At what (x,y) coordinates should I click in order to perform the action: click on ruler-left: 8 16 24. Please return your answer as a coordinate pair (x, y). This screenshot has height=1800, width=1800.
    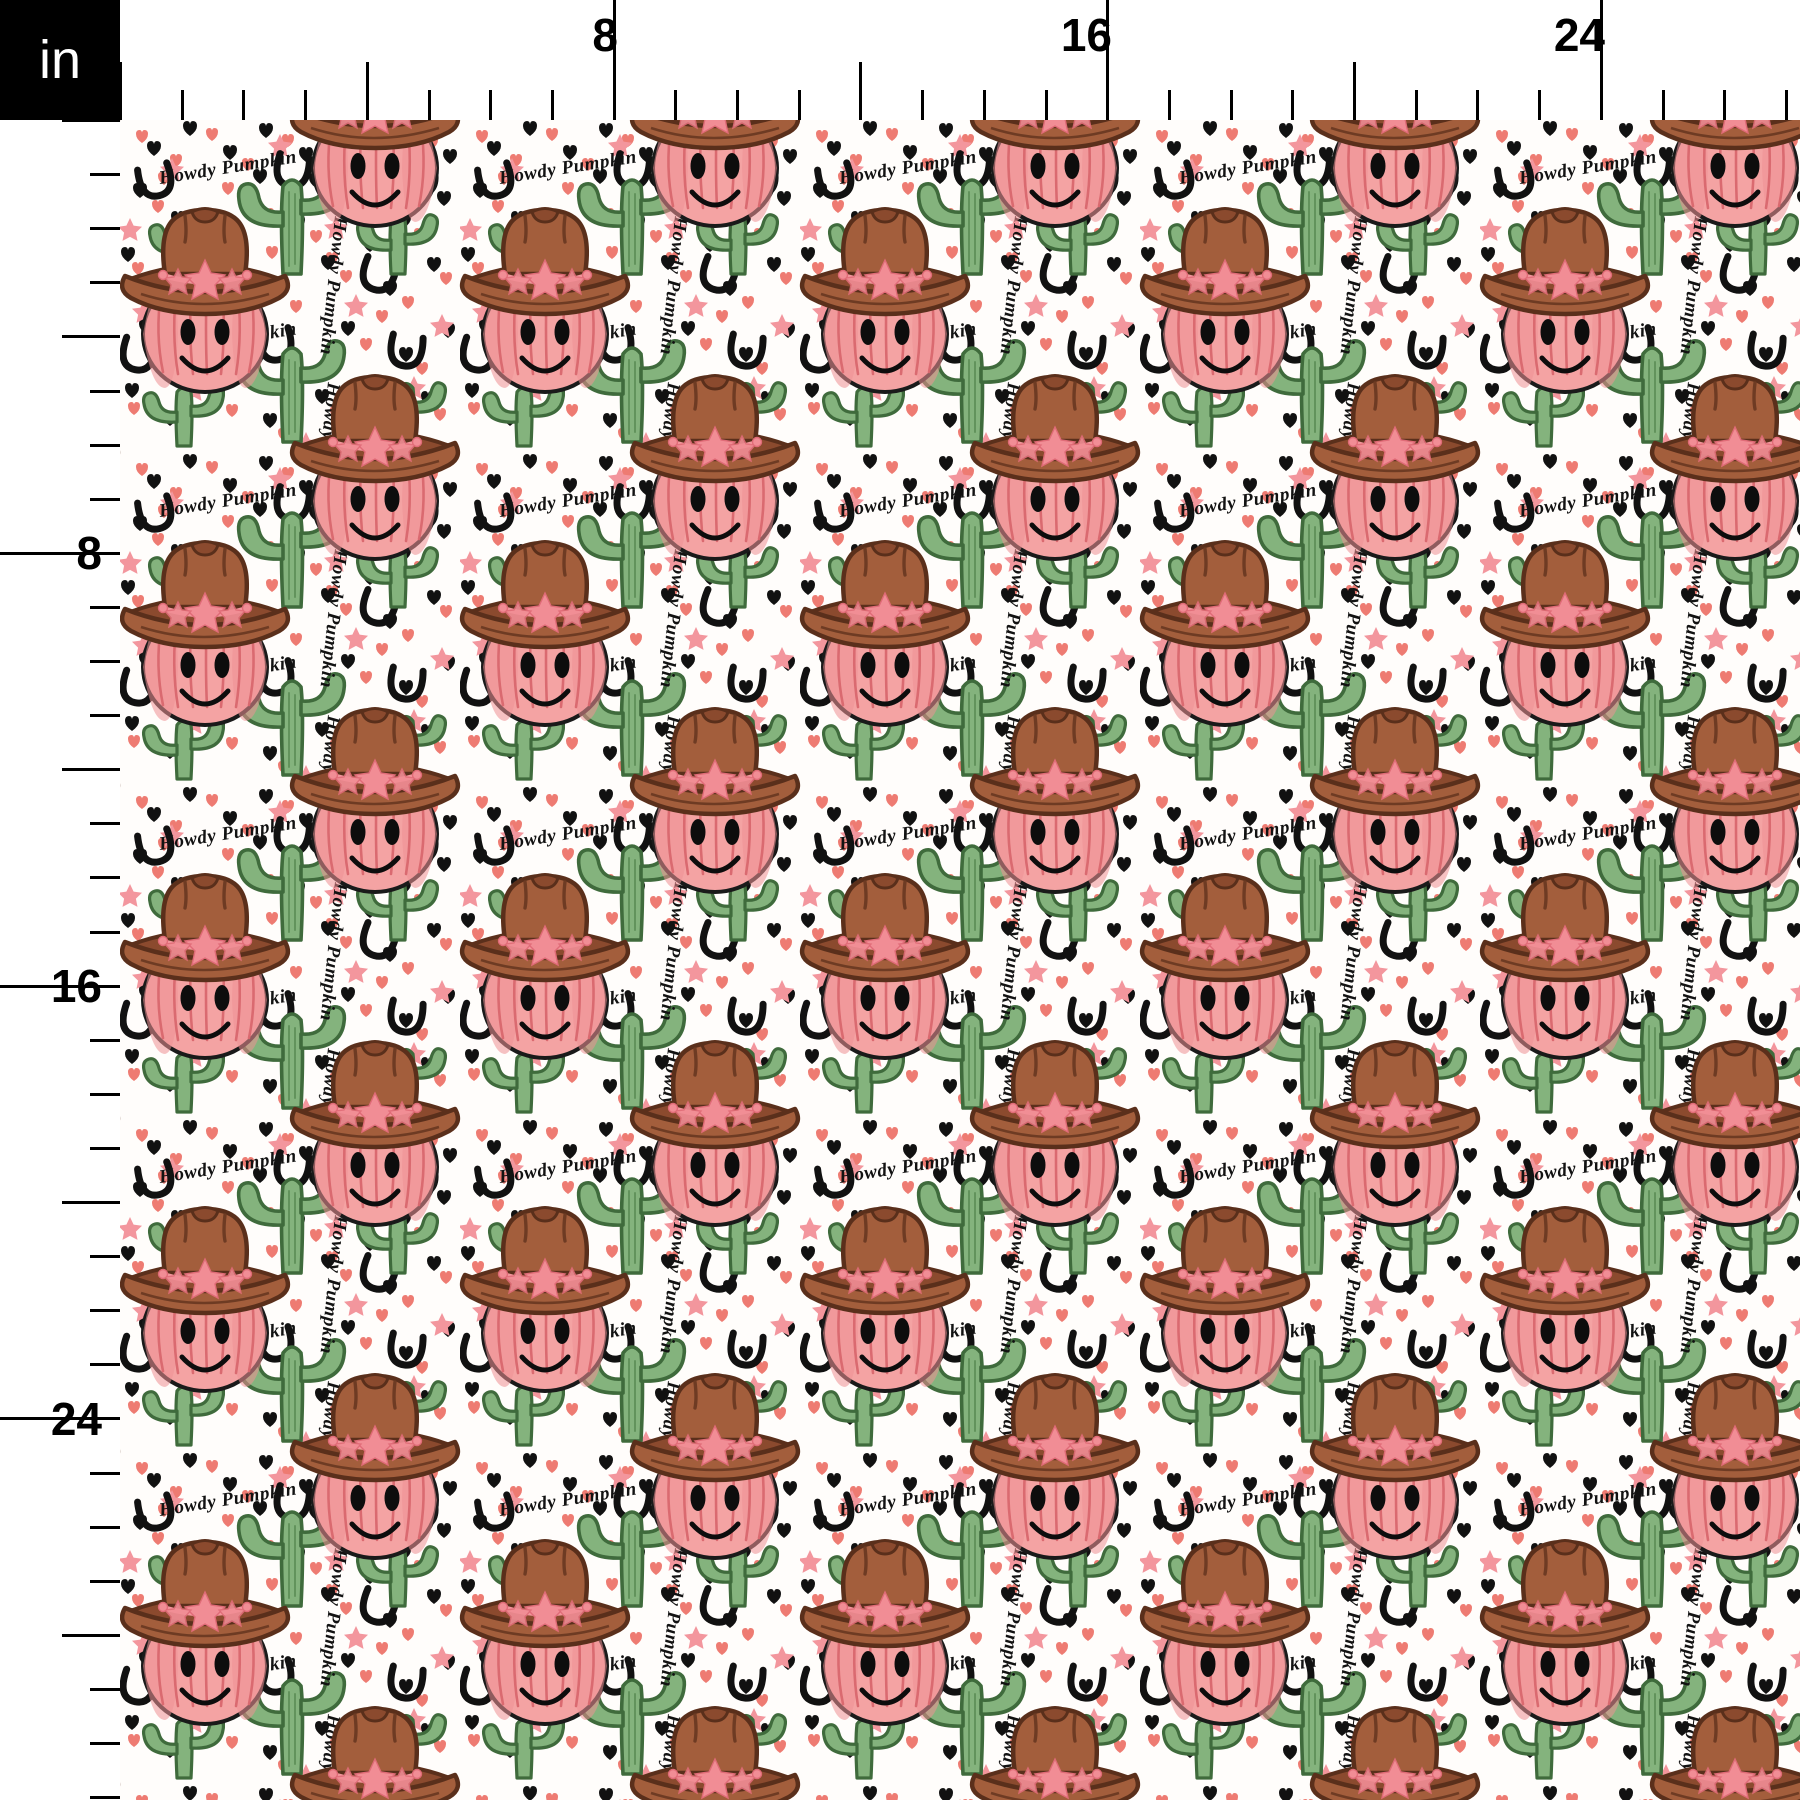
    Looking at the image, I should click on (60, 959).